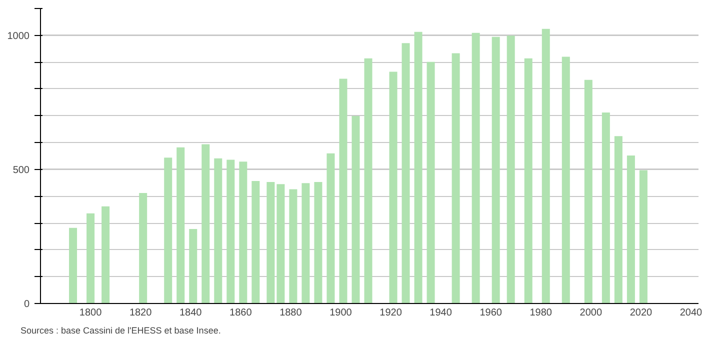 The height and width of the screenshot is (340, 710). Describe the element at coordinates (341, 313) in the screenshot. I see `x-tick-label: 1900` at that location.